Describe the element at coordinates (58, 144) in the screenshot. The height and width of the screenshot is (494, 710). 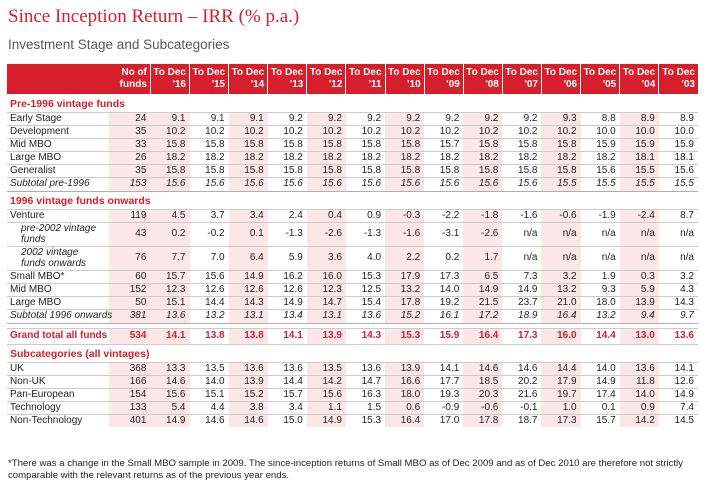
I see `row-label: Mid MBO` at that location.